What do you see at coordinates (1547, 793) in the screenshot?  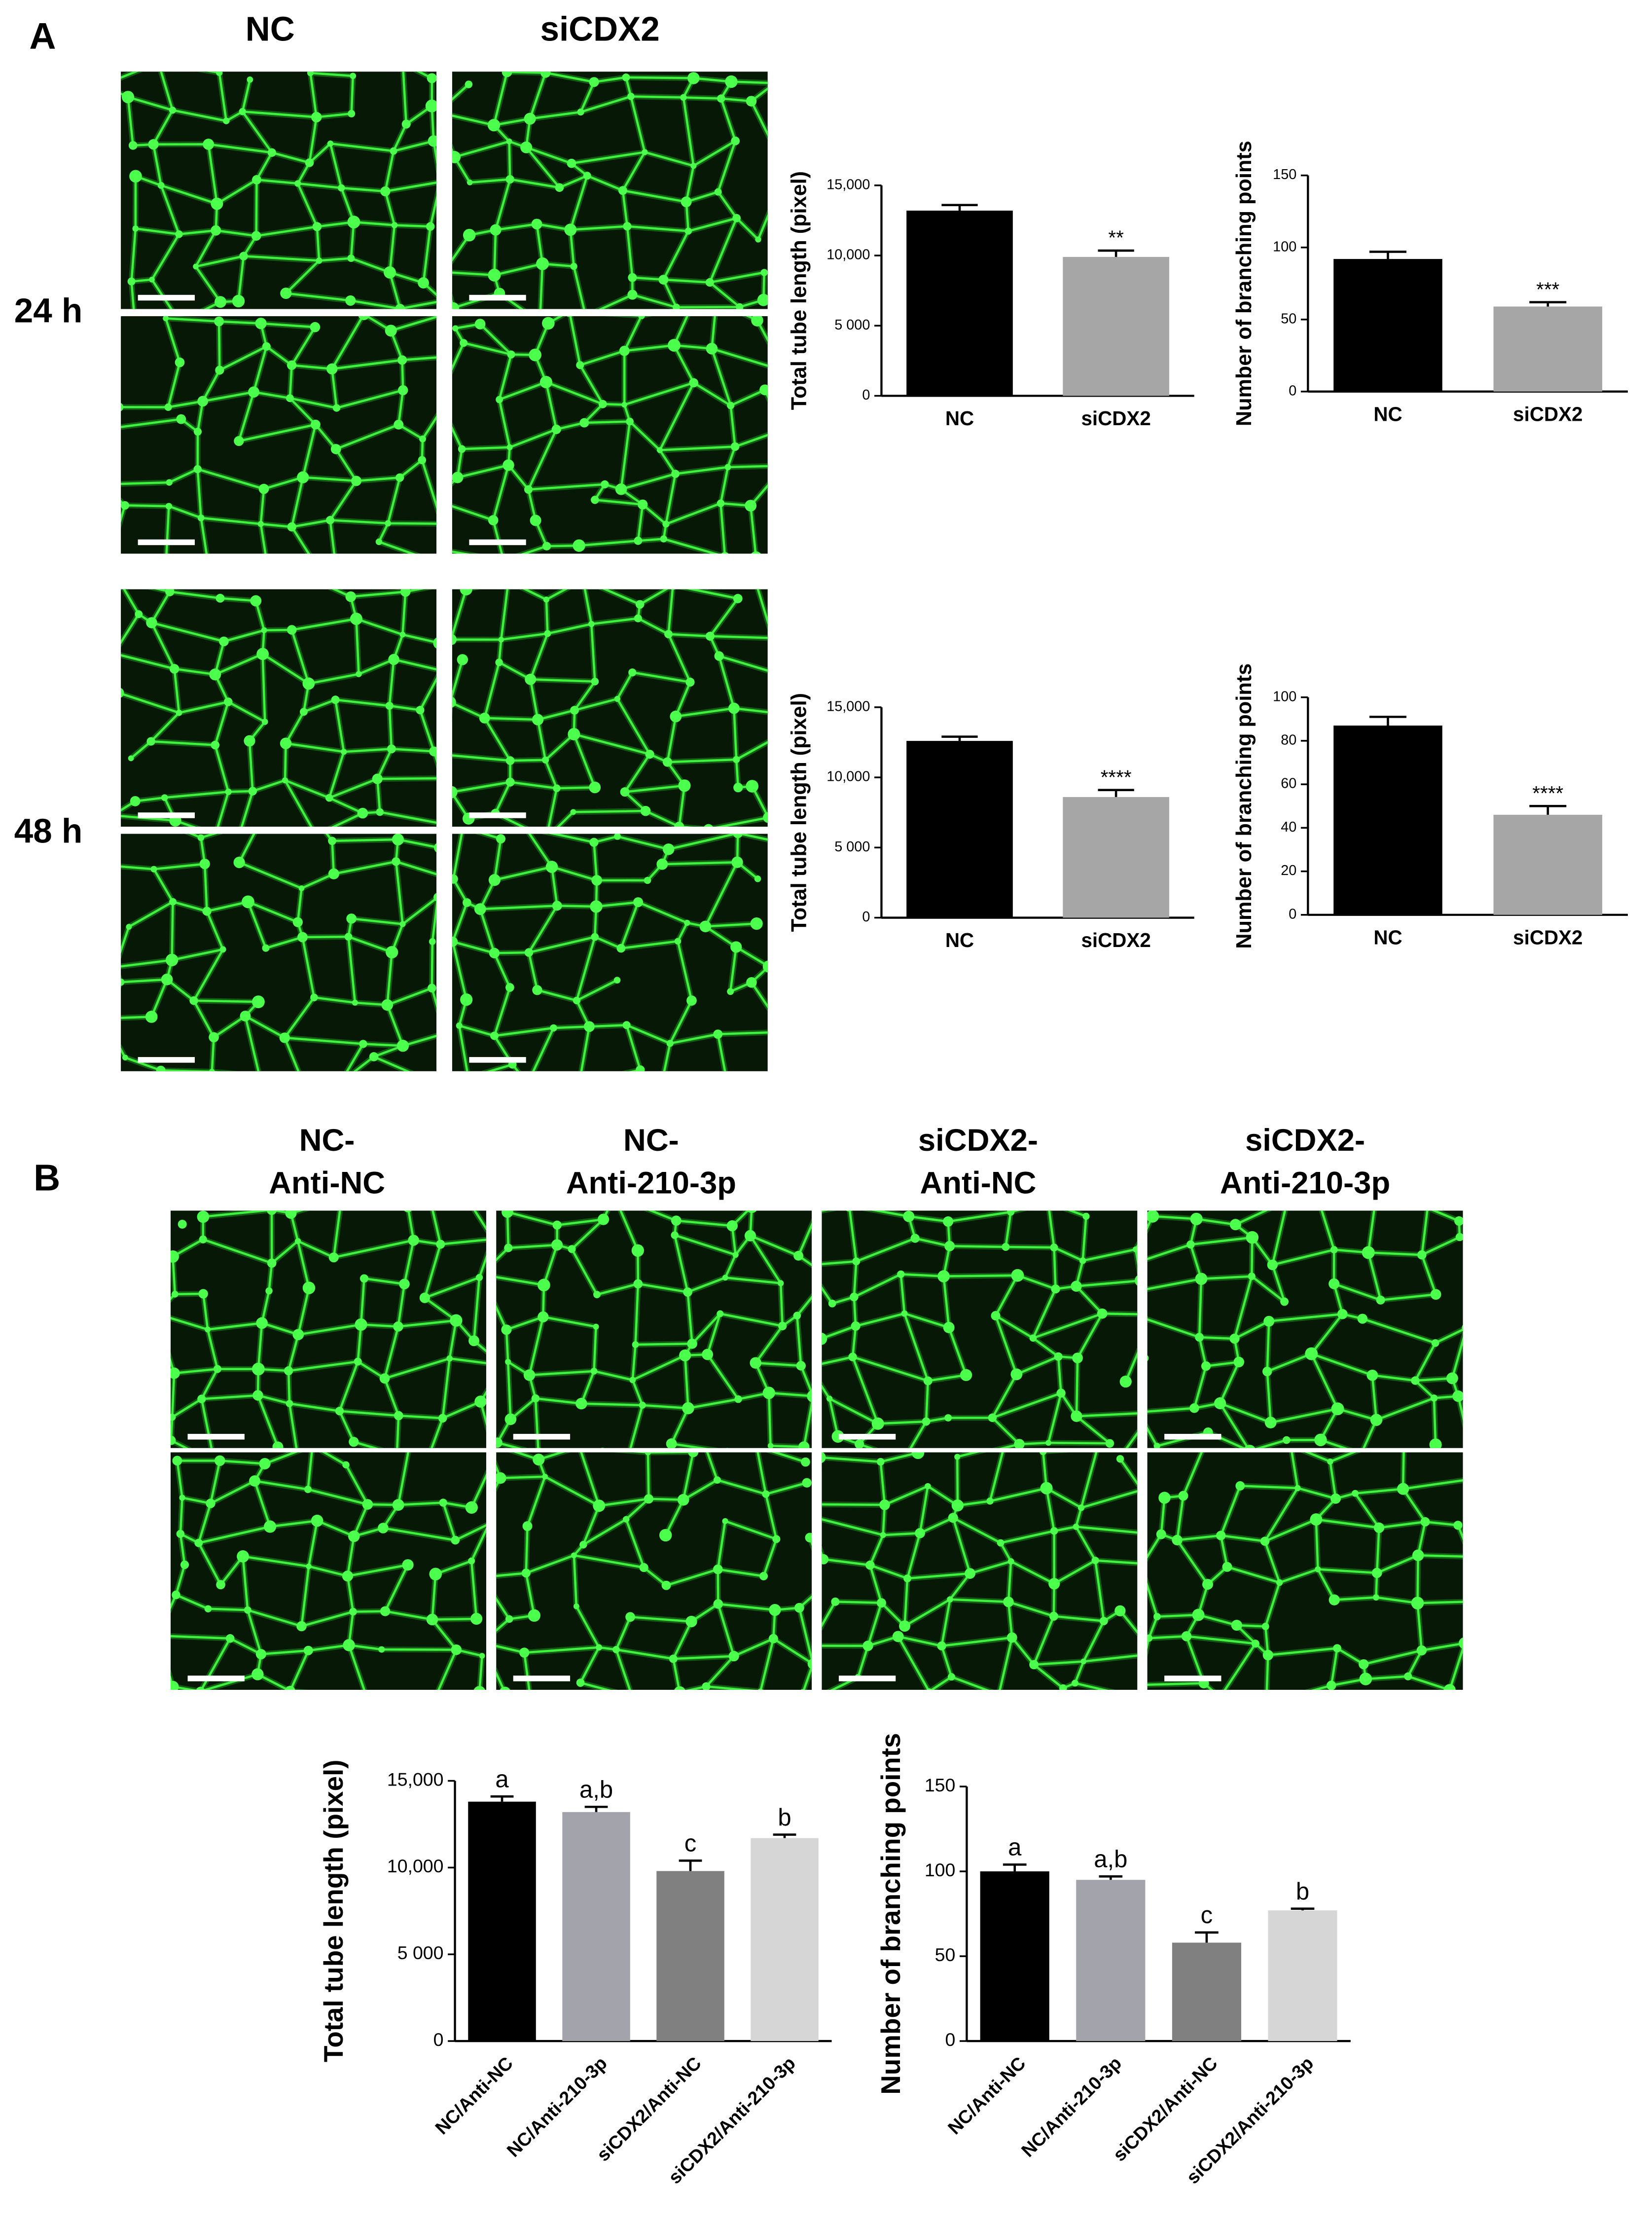 I see `significance-label: ****` at bounding box center [1547, 793].